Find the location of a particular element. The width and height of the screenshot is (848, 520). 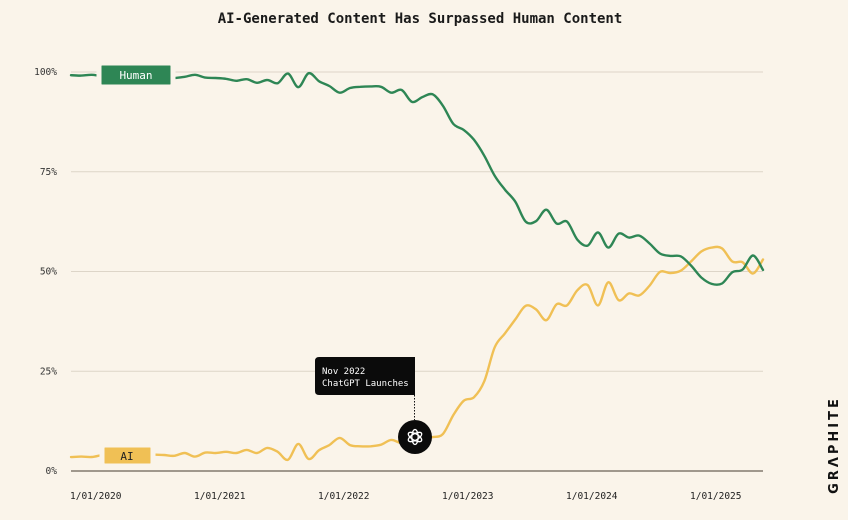

annotation-box is located at coordinates (365, 376).